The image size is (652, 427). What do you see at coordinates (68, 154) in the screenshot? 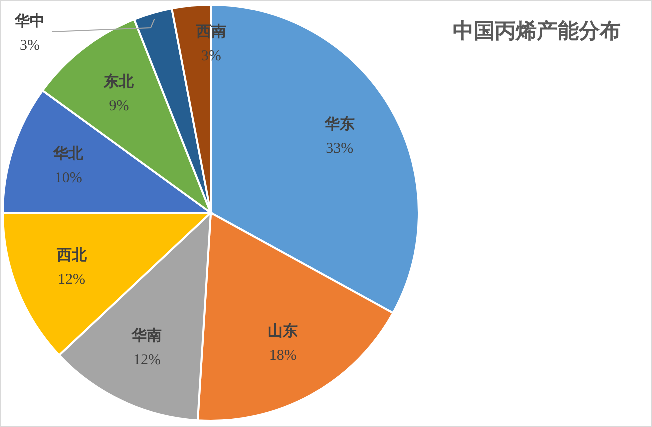
I see `slice-label: 华北` at bounding box center [68, 154].